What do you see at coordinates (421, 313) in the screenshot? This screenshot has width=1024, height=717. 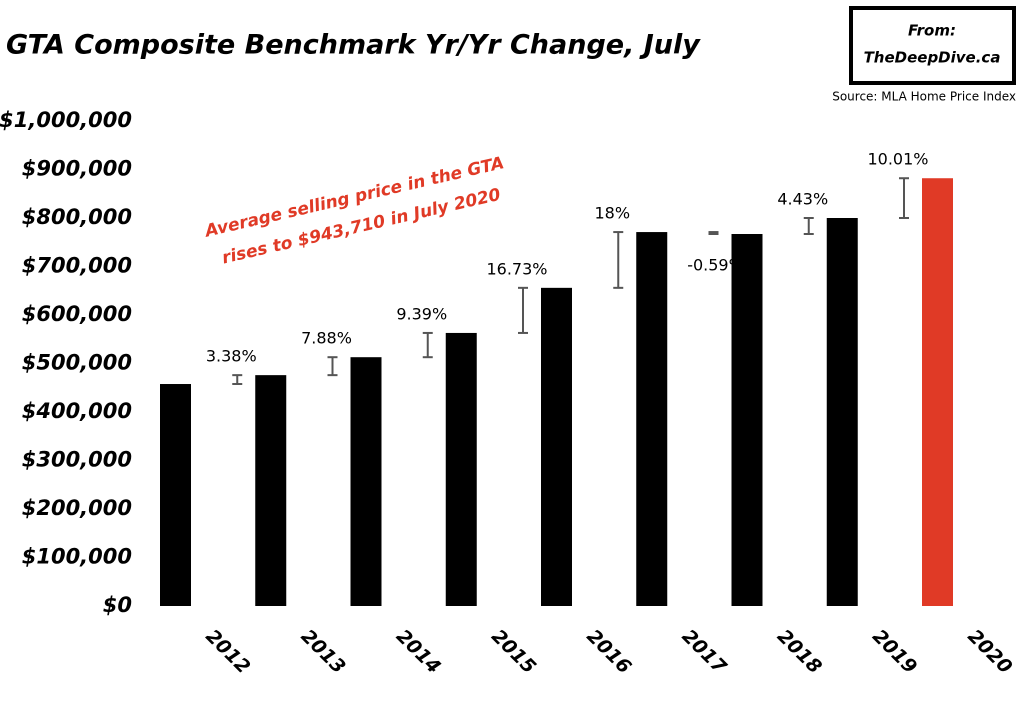 I see `change-label: 9.39%` at bounding box center [421, 313].